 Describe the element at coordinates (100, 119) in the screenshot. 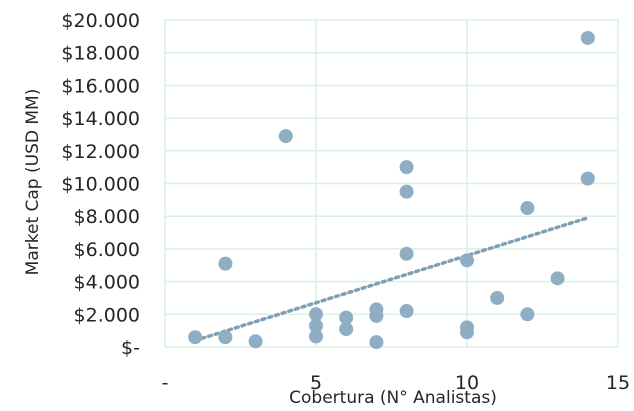

I see `y-tick-label: $14.000` at that location.